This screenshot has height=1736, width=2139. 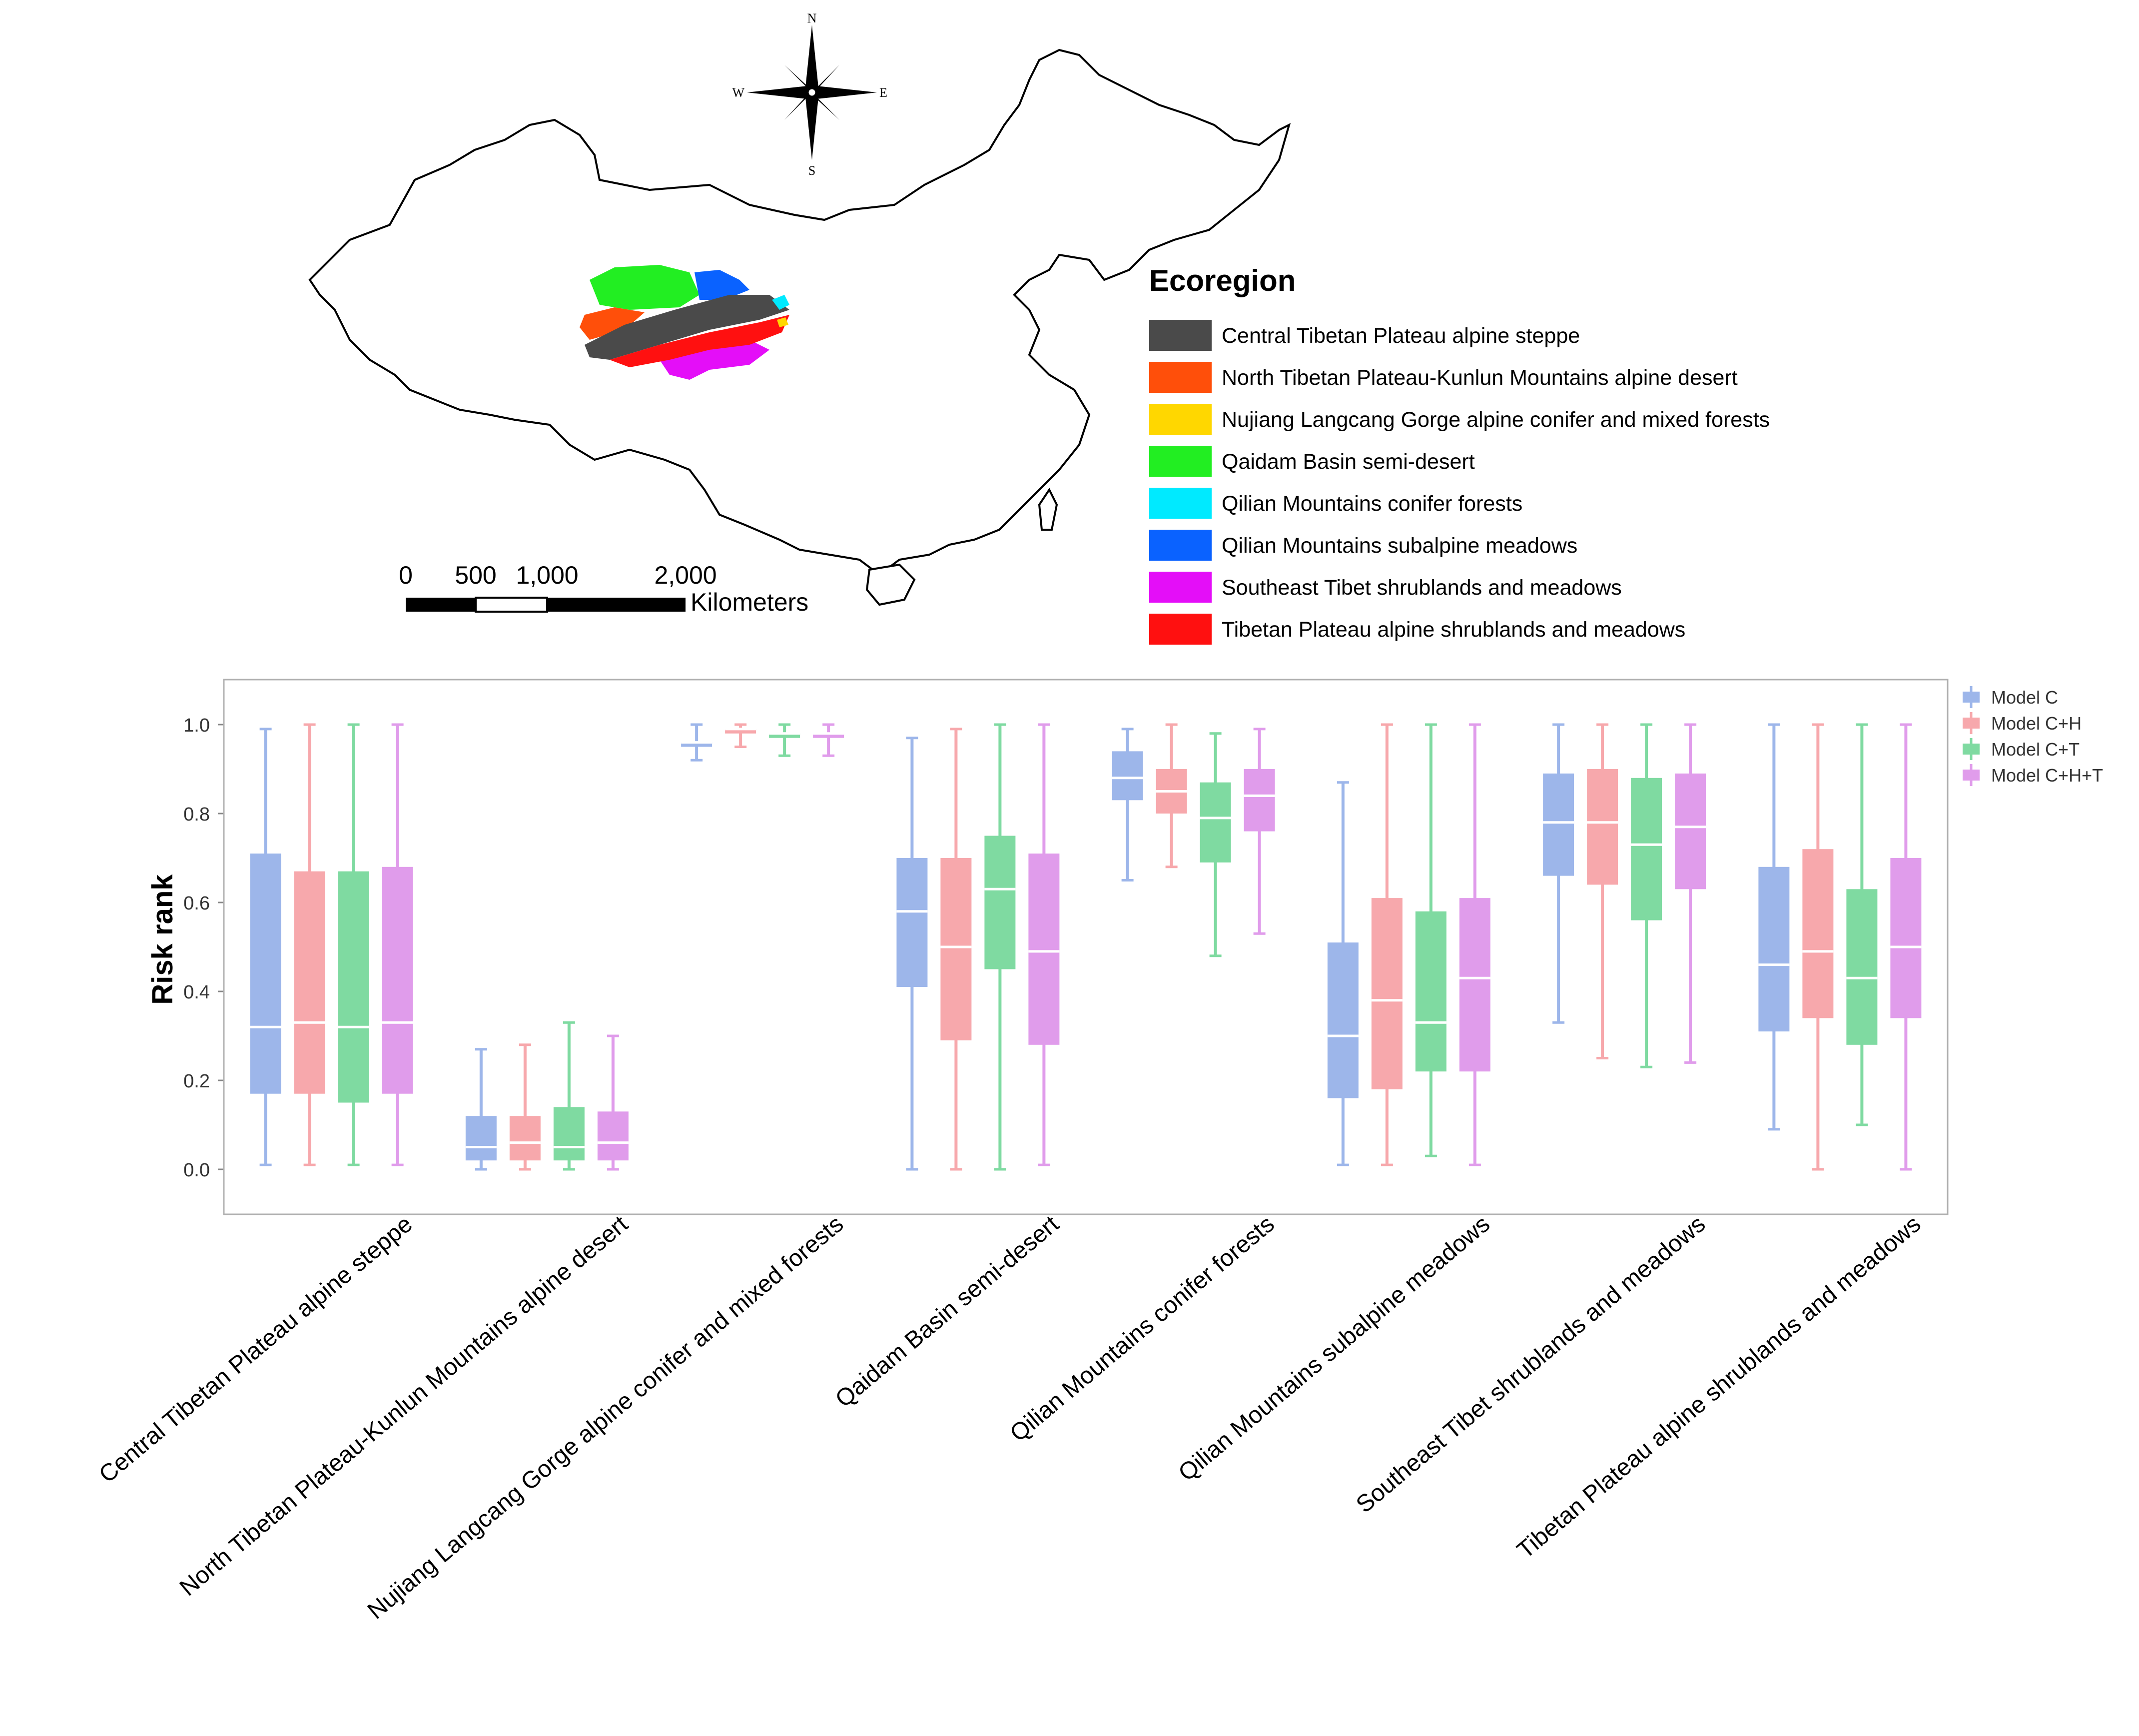 What do you see at coordinates (947, 1312) in the screenshot?
I see `x-category-label-3: Qaidam Basin semi-desert` at bounding box center [947, 1312].